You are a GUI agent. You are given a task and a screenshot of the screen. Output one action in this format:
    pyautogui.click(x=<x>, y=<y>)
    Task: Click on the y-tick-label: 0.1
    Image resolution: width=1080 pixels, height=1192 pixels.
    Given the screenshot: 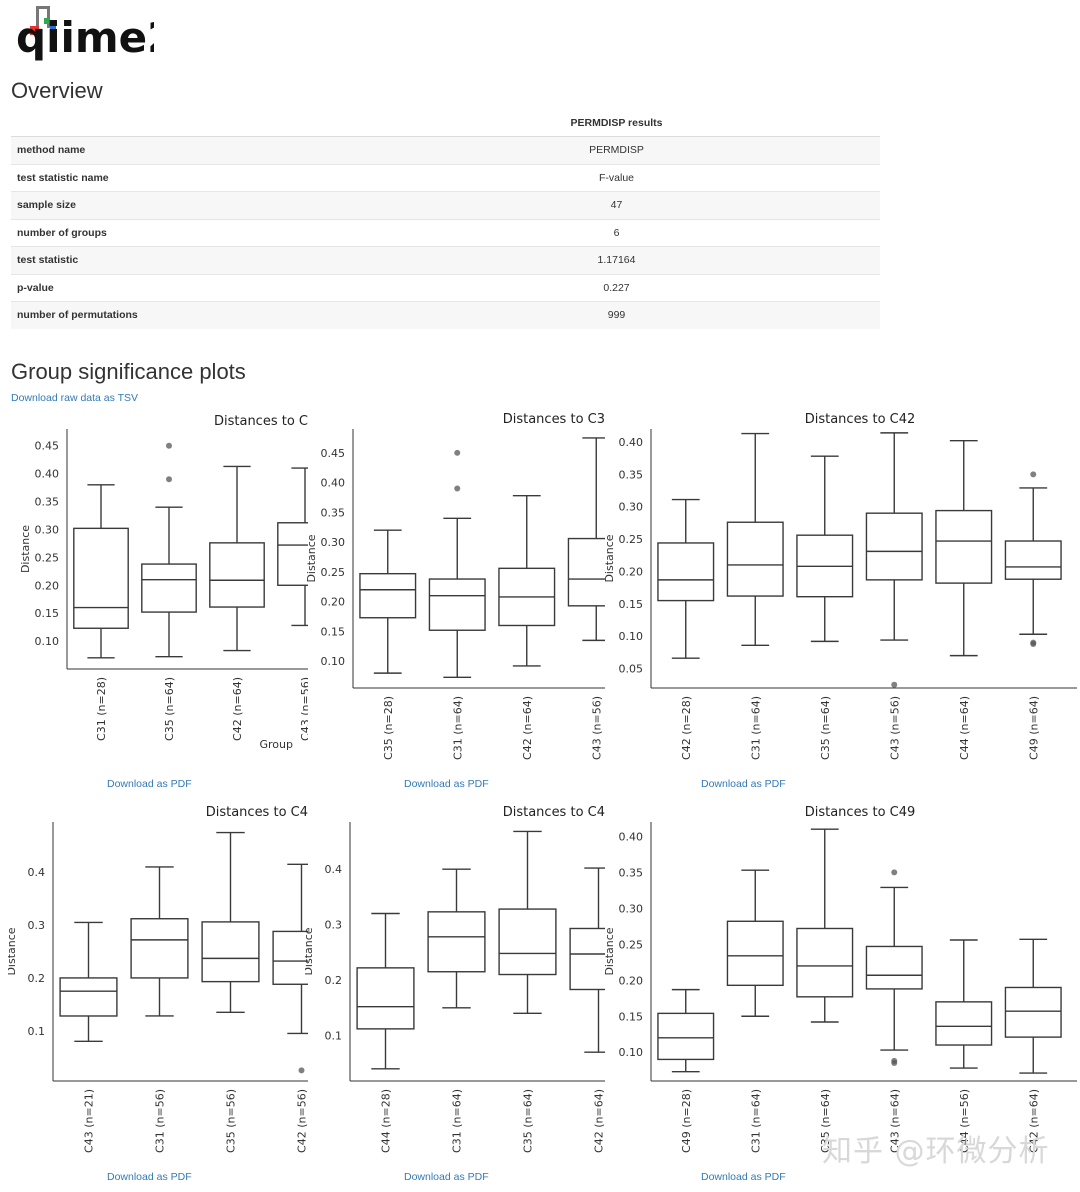 What is the action you would take?
    pyautogui.click(x=37, y=1031)
    